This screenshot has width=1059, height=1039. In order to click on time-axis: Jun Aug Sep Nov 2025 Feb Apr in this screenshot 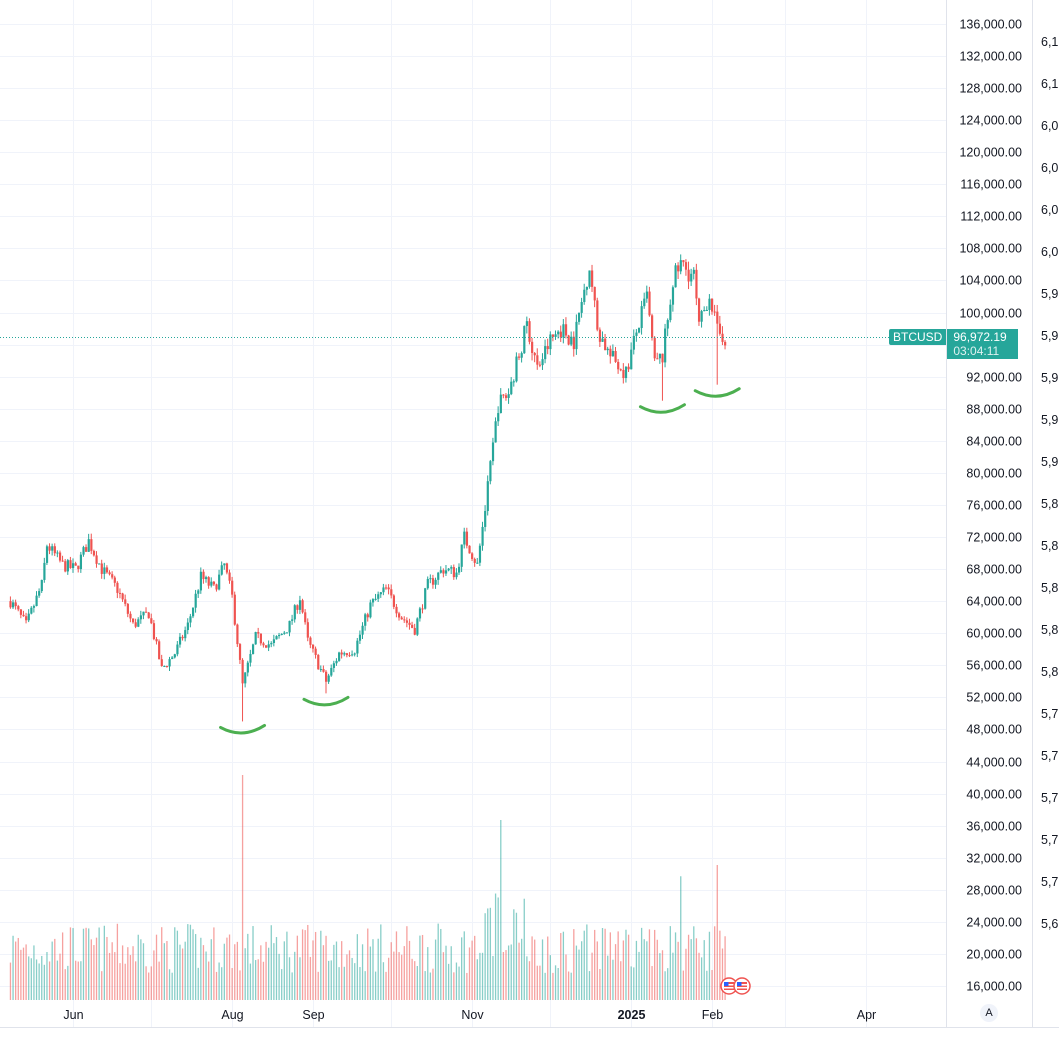, I will do `click(469, 1015)`.